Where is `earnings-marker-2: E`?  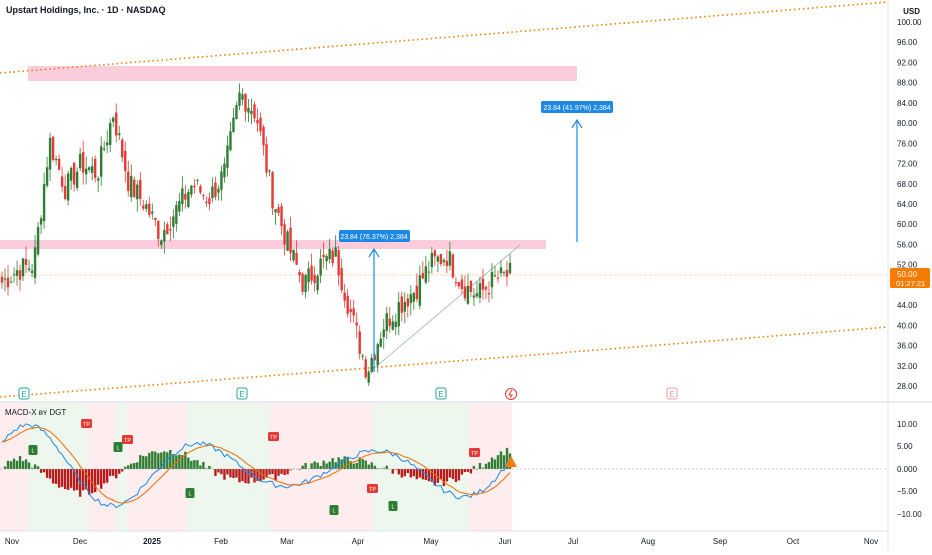
earnings-marker-2: E is located at coordinates (242, 393).